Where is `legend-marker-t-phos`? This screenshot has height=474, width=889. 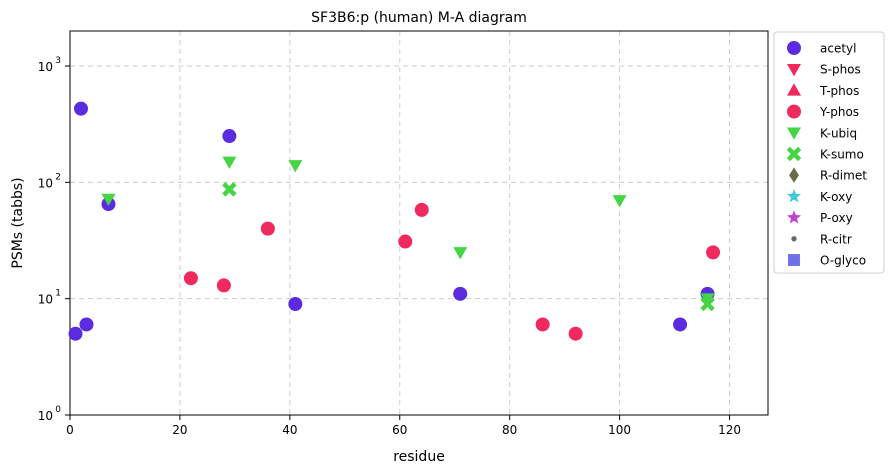 legend-marker-t-phos is located at coordinates (794, 89).